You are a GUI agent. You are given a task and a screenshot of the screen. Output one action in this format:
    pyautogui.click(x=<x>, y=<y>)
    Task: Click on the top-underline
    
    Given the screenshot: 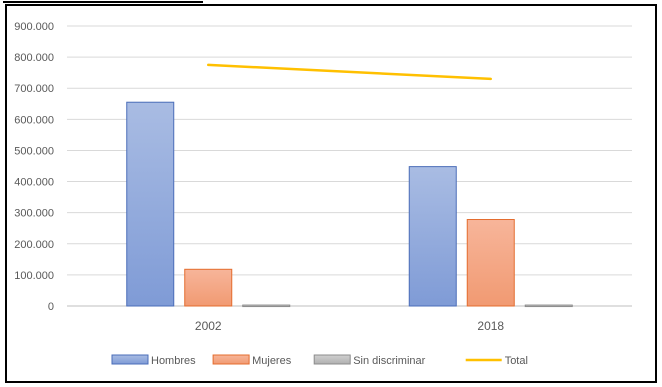 What is the action you would take?
    pyautogui.click(x=103, y=2)
    